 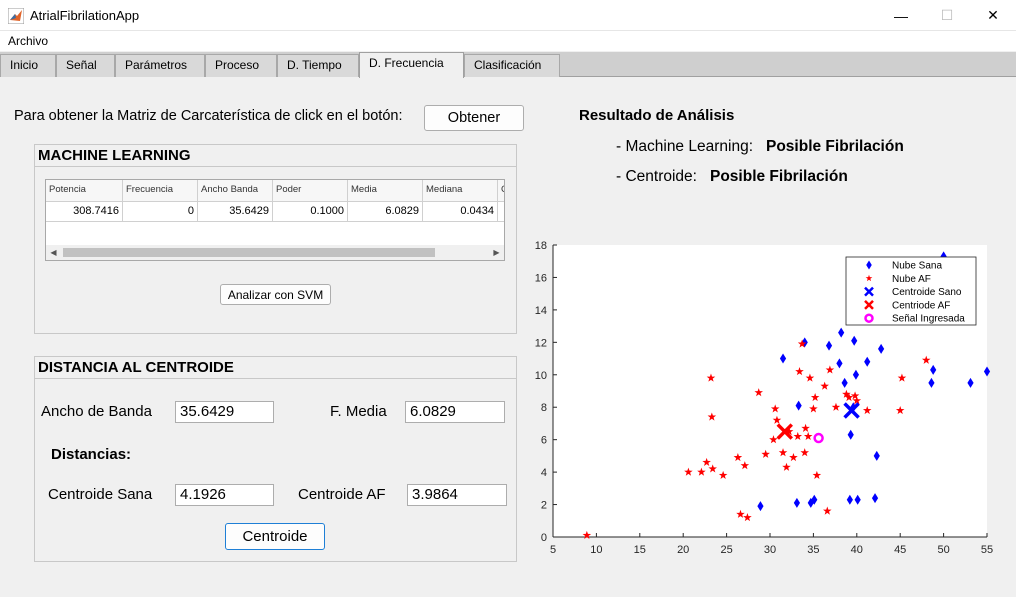 What do you see at coordinates (911, 279) in the screenshot?
I see `legend-label: Nube AF` at bounding box center [911, 279].